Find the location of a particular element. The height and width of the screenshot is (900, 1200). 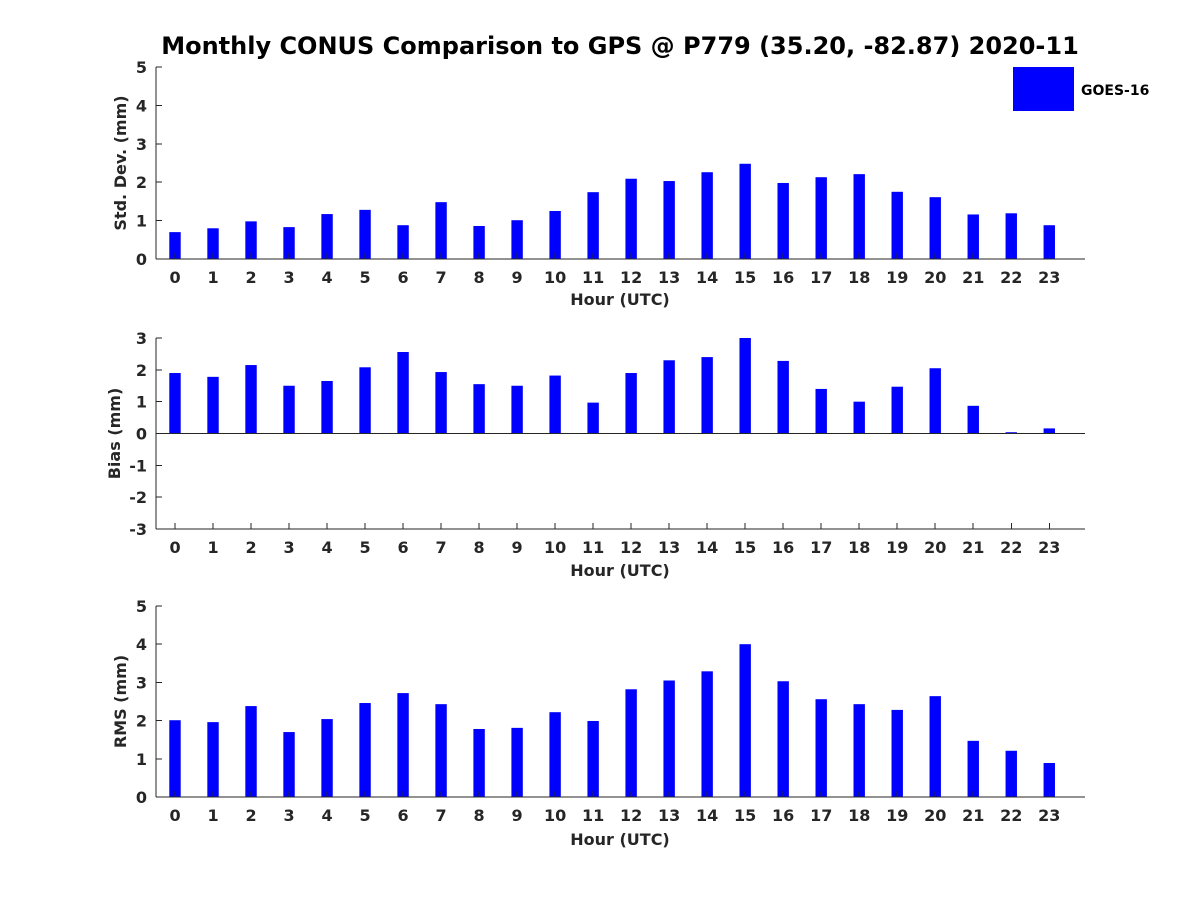

x-tick-label: 16 is located at coordinates (783, 277).